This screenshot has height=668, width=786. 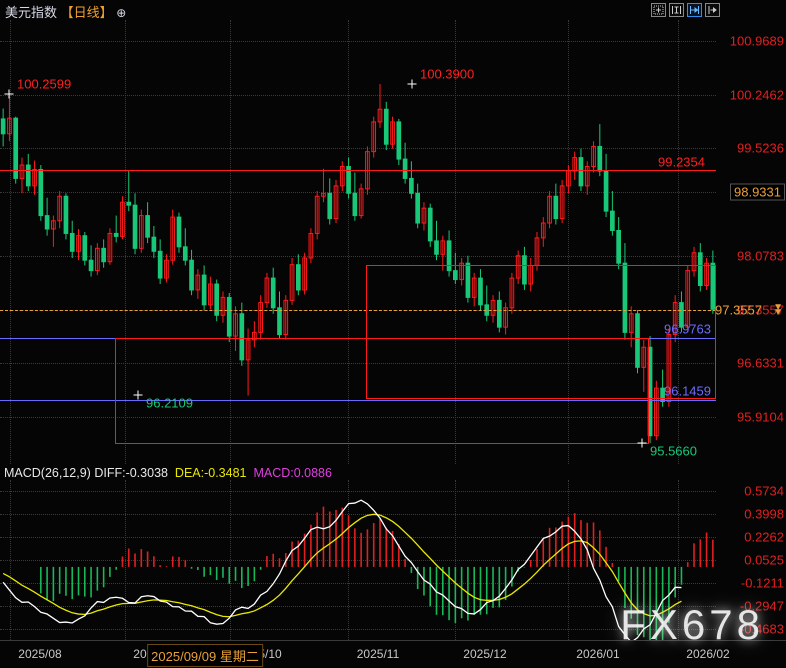 I want to click on annotation-high-mid: 100.3900, so click(x=447, y=74).